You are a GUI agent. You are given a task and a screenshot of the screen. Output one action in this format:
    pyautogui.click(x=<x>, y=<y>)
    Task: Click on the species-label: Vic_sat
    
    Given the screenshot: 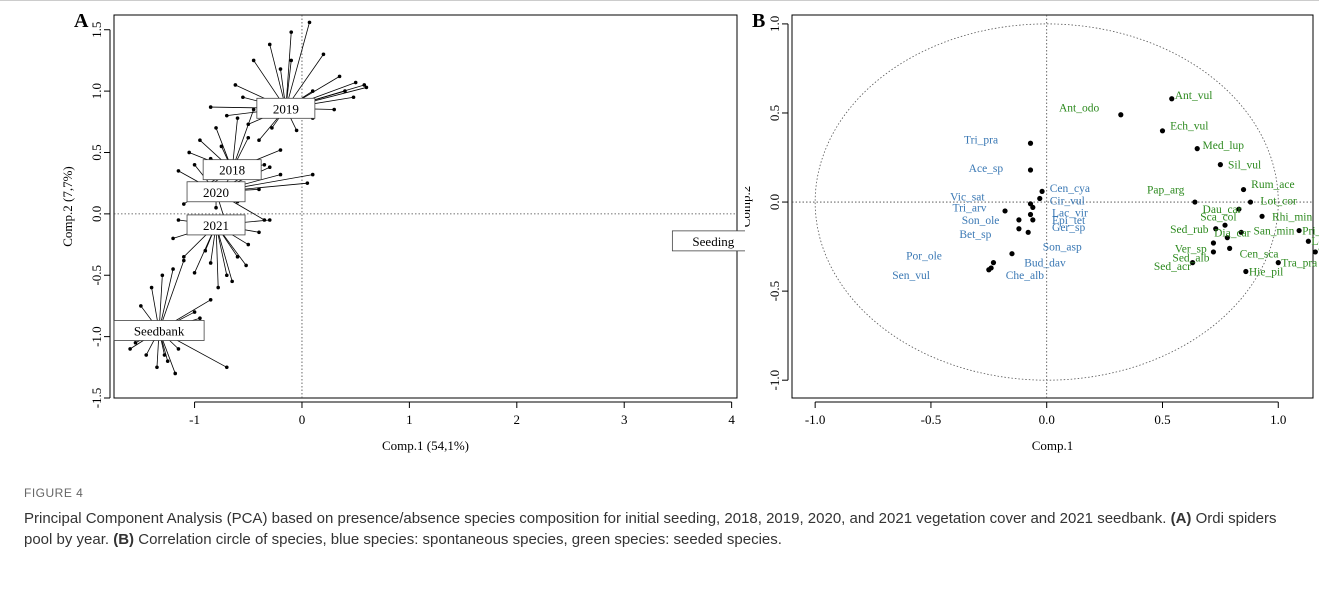 What is the action you would take?
    pyautogui.click(x=967, y=198)
    